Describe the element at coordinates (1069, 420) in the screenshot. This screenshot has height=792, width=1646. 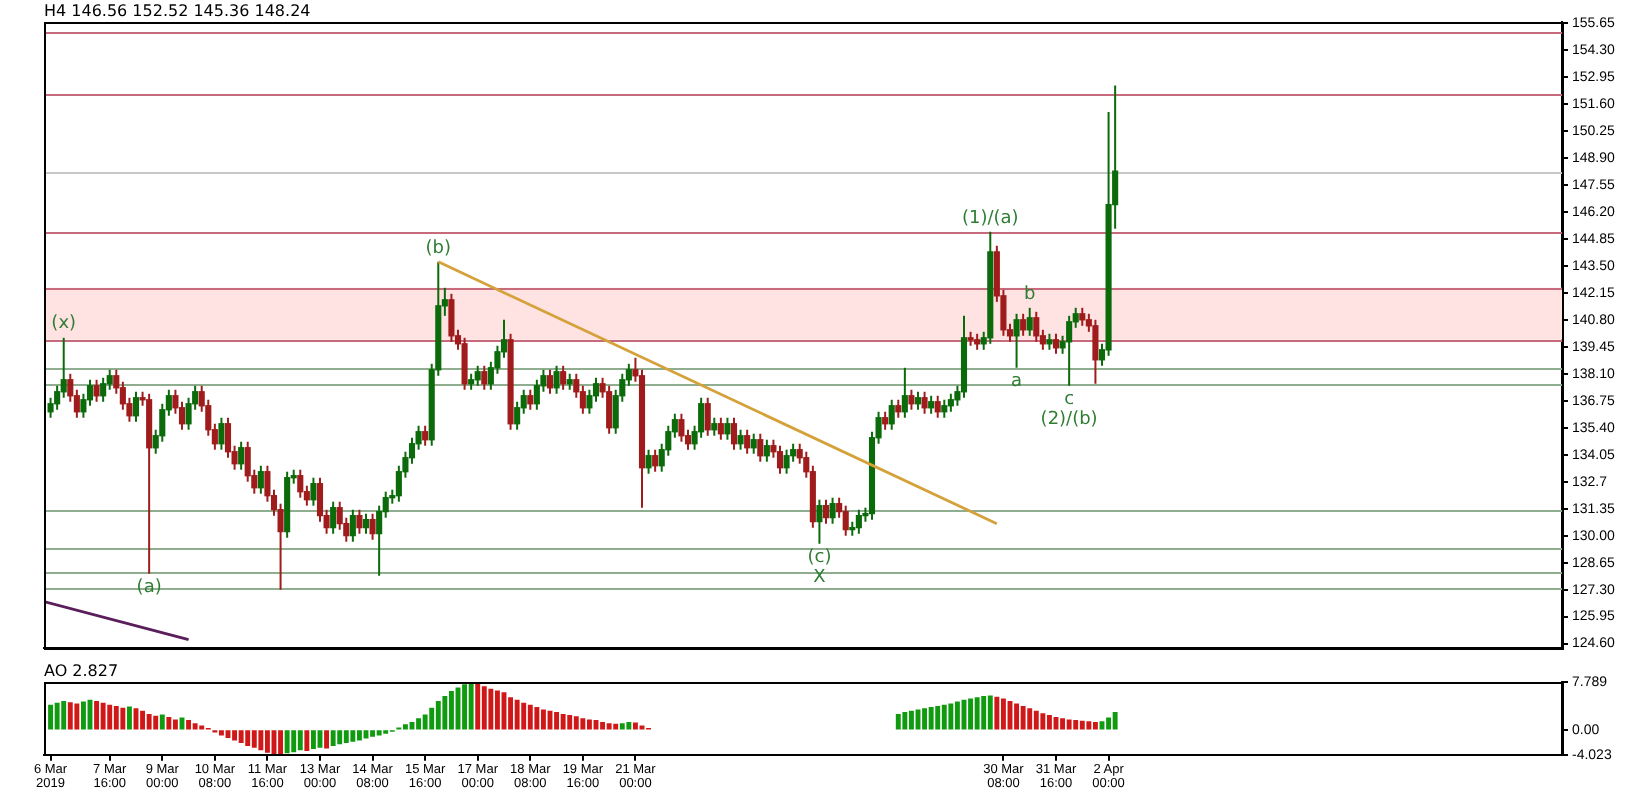
I see `annotation: (2)/(b)` at that location.